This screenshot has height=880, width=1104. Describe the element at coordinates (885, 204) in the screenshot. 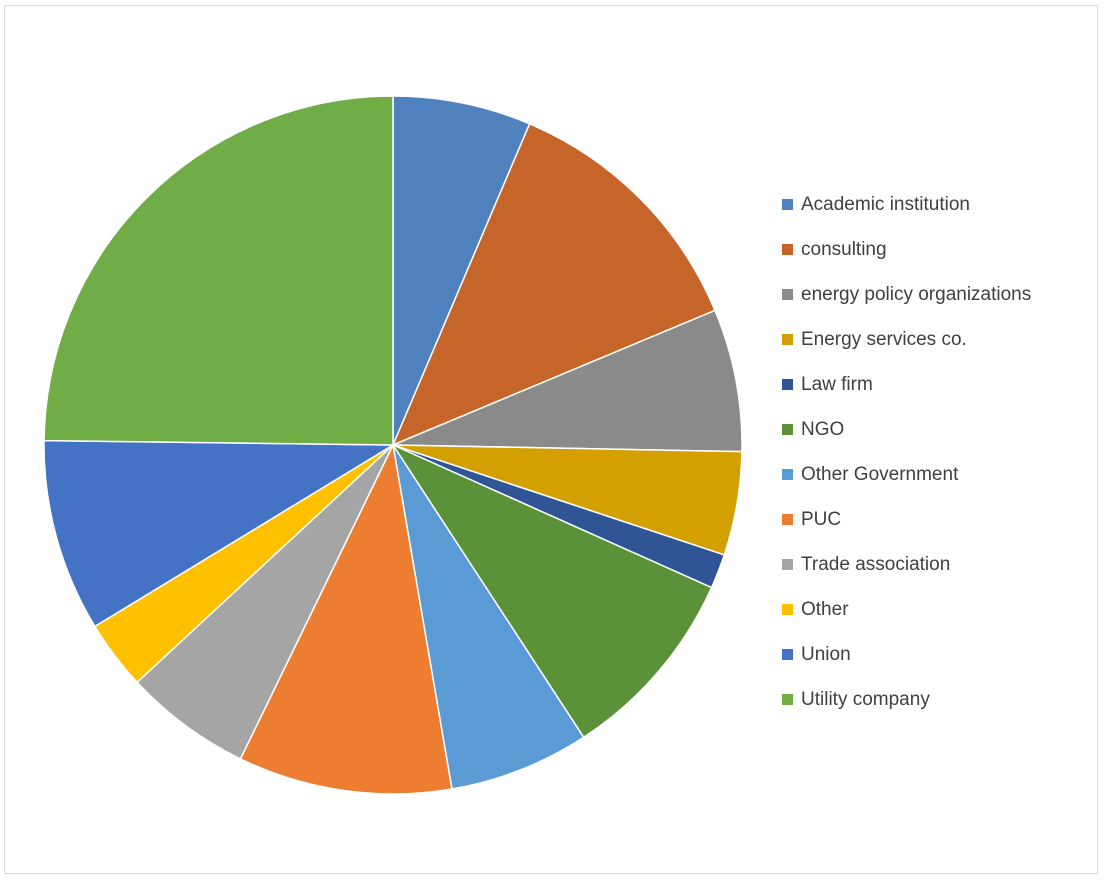

I see `legend-label: Academic institution` at that location.